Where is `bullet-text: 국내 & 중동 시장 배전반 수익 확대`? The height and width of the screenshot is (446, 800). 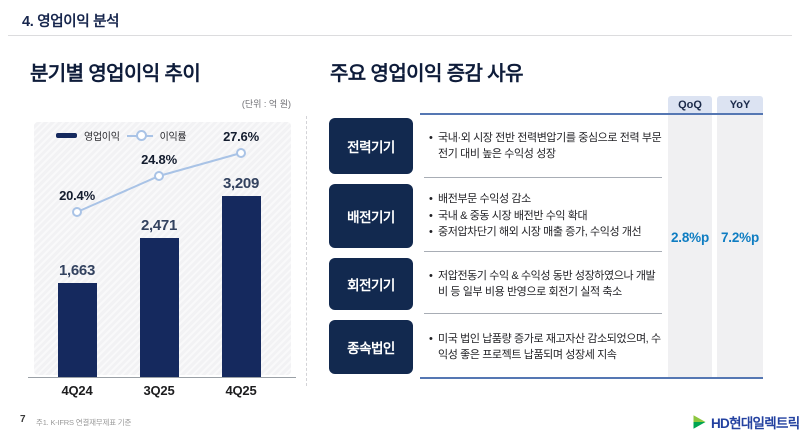
bullet-text: 국내 & 중동 시장 배전반 수익 확대 is located at coordinates (546, 216).